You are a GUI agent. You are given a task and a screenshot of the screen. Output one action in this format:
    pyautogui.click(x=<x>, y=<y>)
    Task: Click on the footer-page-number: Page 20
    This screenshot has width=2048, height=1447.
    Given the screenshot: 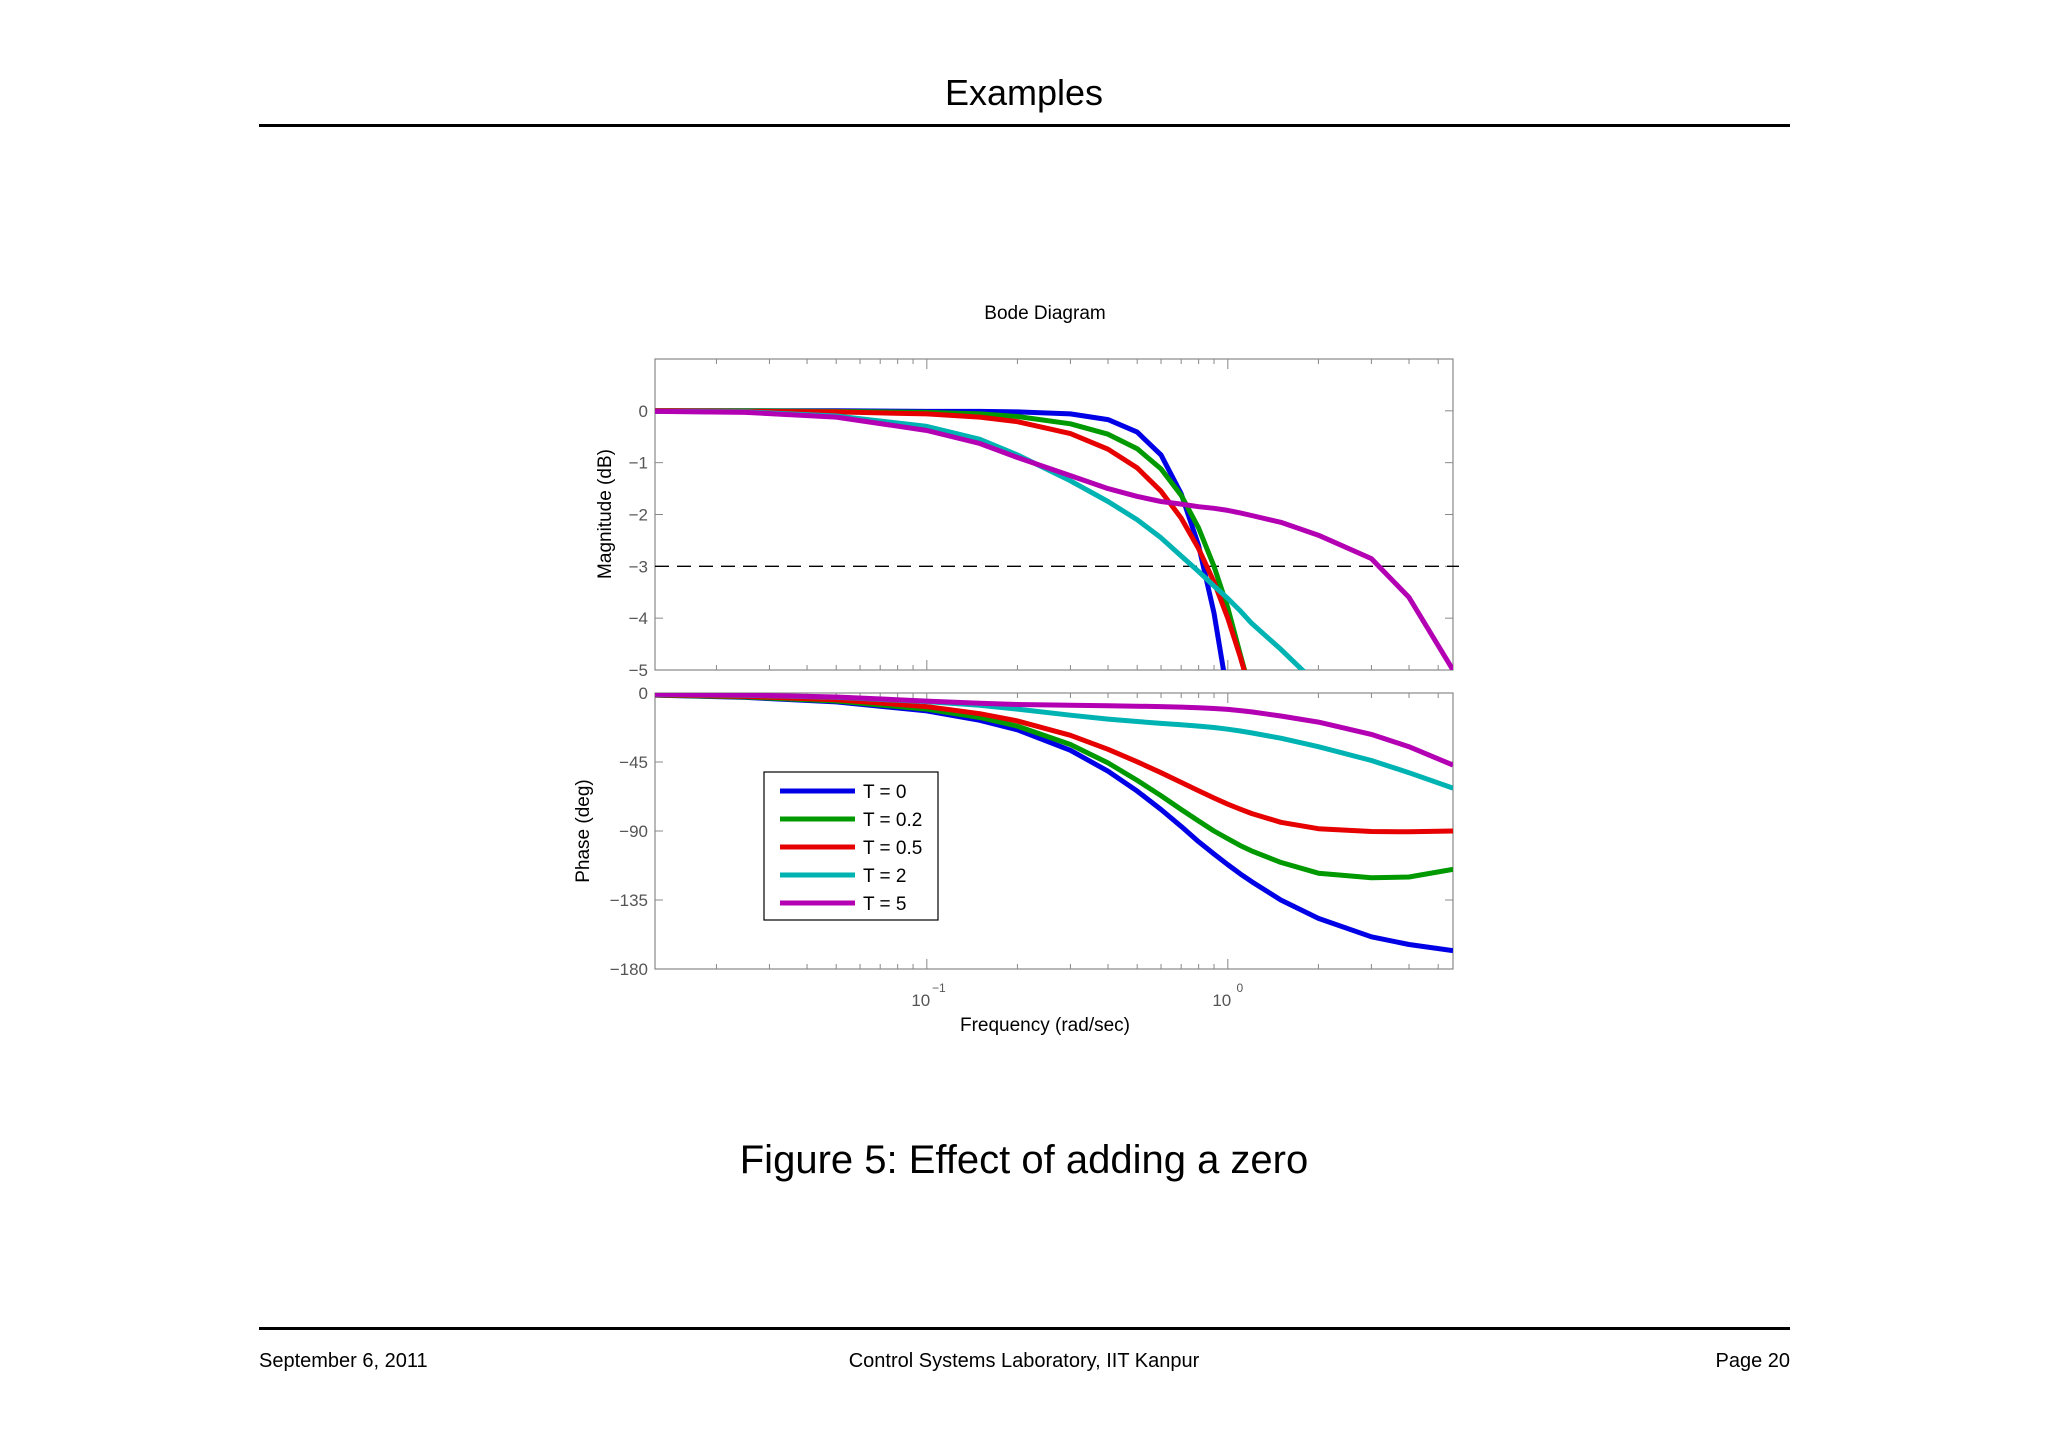 What is the action you would take?
    pyautogui.click(x=1752, y=1361)
    